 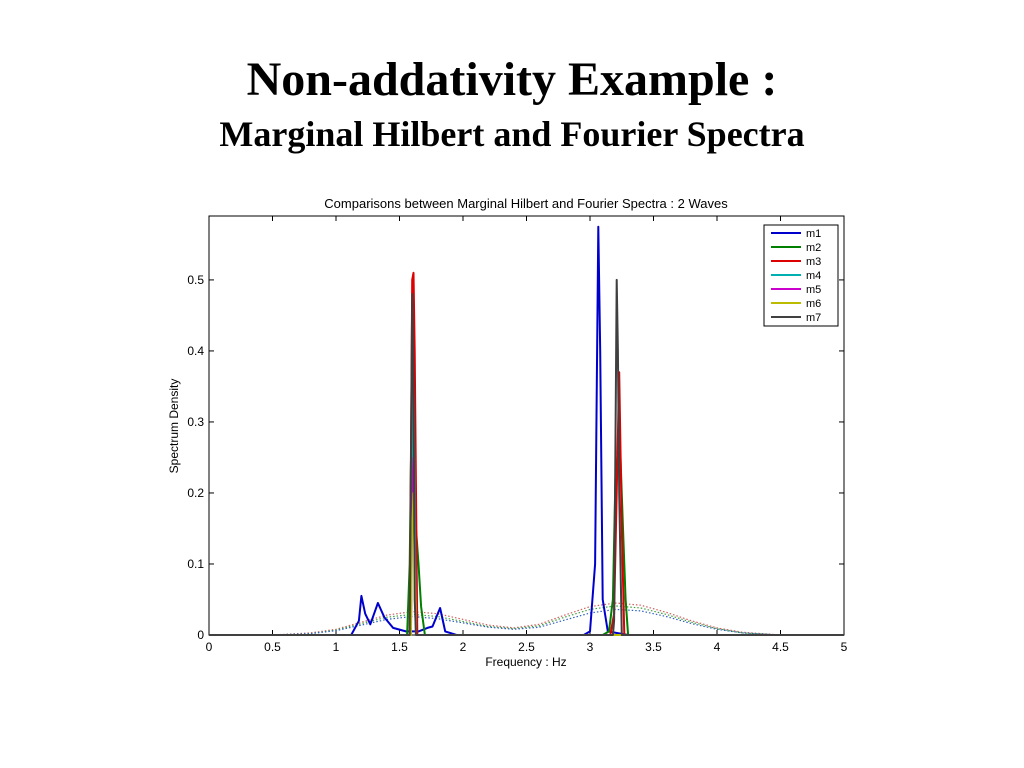 What do you see at coordinates (512, 134) in the screenshot?
I see `slide-subtitle: Marginal Hilbert and Fourier Spectra` at bounding box center [512, 134].